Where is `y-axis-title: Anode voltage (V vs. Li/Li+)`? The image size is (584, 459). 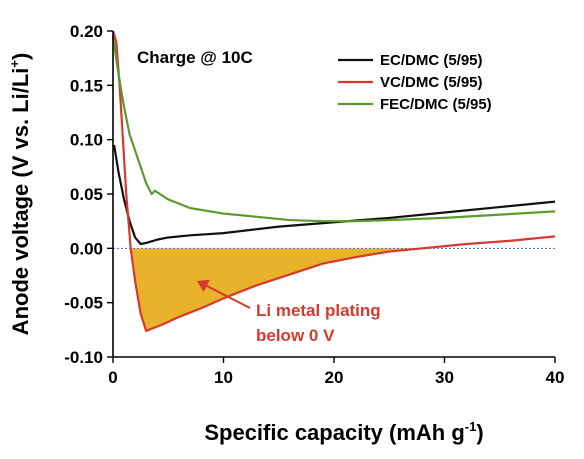
y-axis-title: Anode voltage (V vs. Li/Li+) is located at coordinates (20, 194).